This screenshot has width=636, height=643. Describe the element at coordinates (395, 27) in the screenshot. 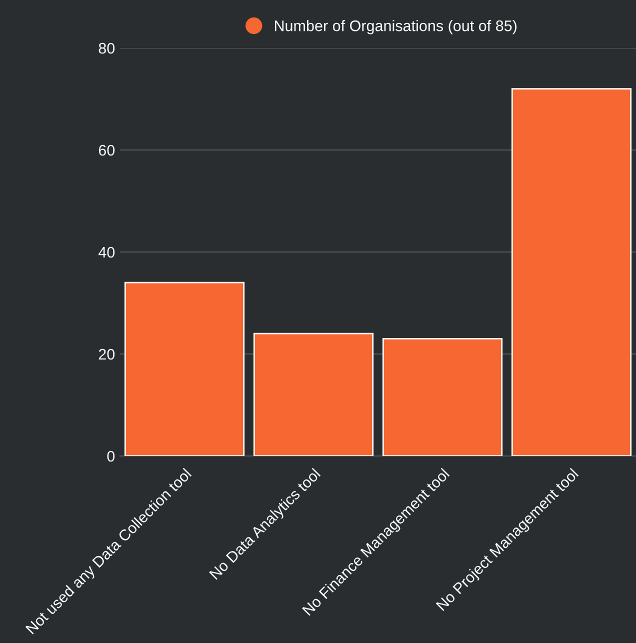

I see `legend-label: Number of Organisations (out of 85)` at that location.